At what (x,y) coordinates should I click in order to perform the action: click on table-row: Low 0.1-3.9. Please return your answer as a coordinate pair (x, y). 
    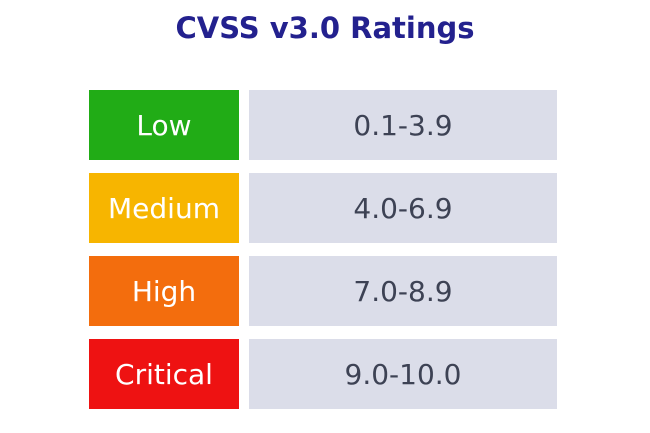
    Looking at the image, I should click on (323, 125).